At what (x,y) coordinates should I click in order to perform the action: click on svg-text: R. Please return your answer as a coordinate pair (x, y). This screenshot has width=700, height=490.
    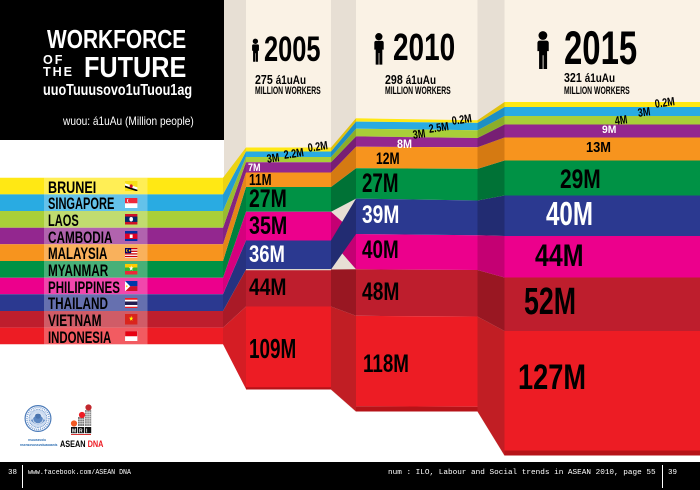
    Looking at the image, I should click on (81, 432).